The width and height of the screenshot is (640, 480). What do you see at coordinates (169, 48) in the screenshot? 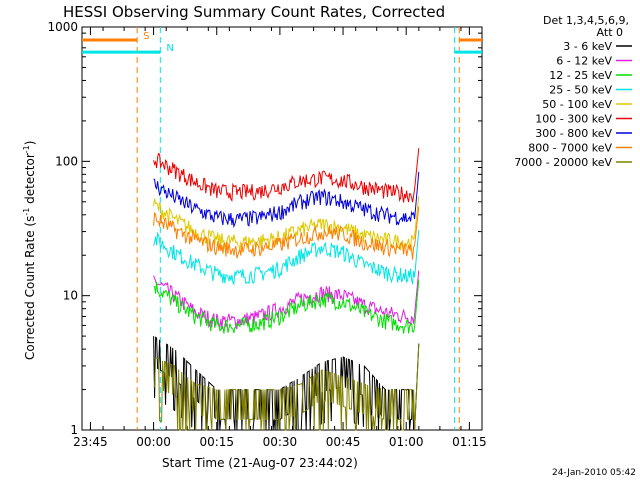
I see `marker-label: N` at bounding box center [169, 48].